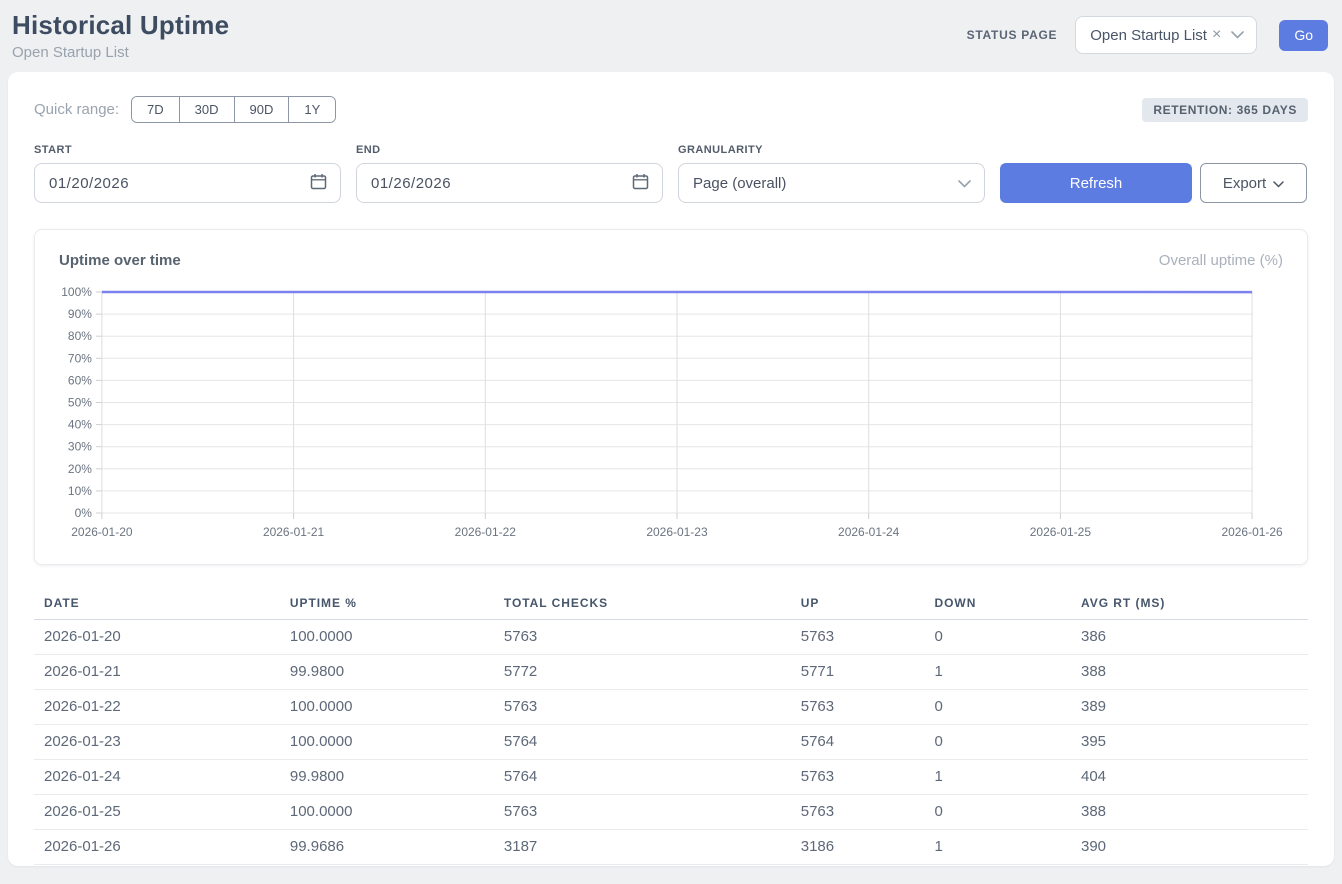  I want to click on end-date-input: 01/26/2026, so click(509, 183).